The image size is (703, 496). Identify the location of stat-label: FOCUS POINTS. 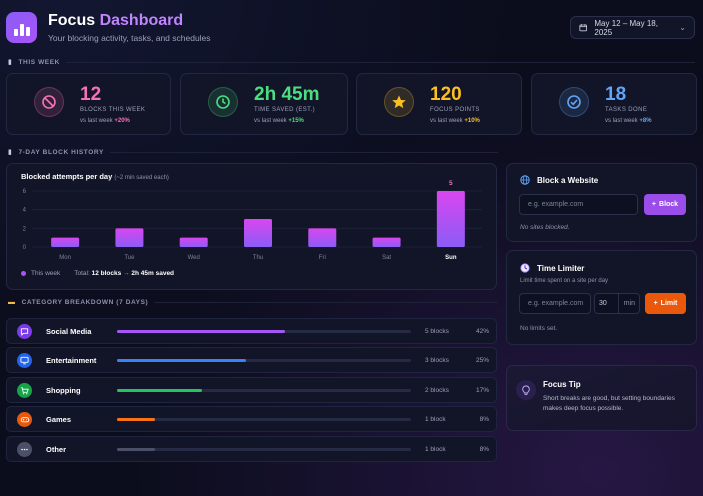
(455, 110).